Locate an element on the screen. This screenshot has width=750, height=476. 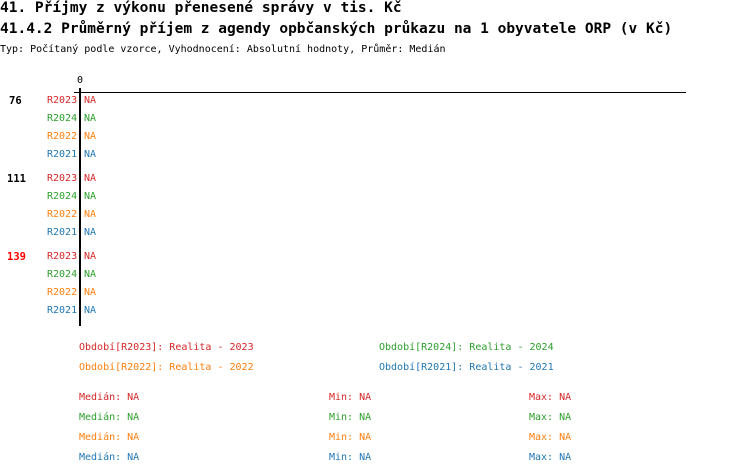
category-label: 139 is located at coordinates (16, 257).